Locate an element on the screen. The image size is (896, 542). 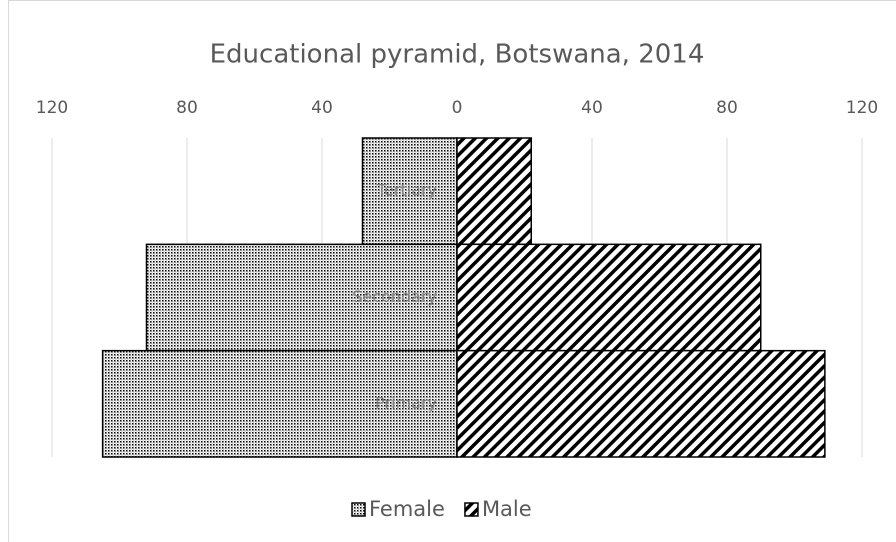
chart-title: Educational pyramid, Botswana, 2014 is located at coordinates (457, 55).